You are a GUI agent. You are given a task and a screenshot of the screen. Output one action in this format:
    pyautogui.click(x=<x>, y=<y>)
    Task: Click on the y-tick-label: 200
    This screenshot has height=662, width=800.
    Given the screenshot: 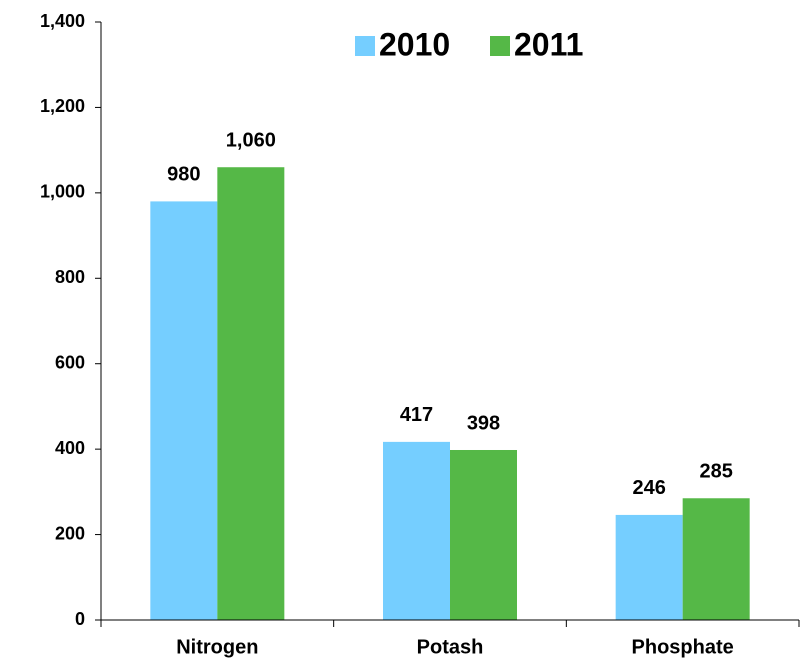 What is the action you would take?
    pyautogui.click(x=70, y=533)
    